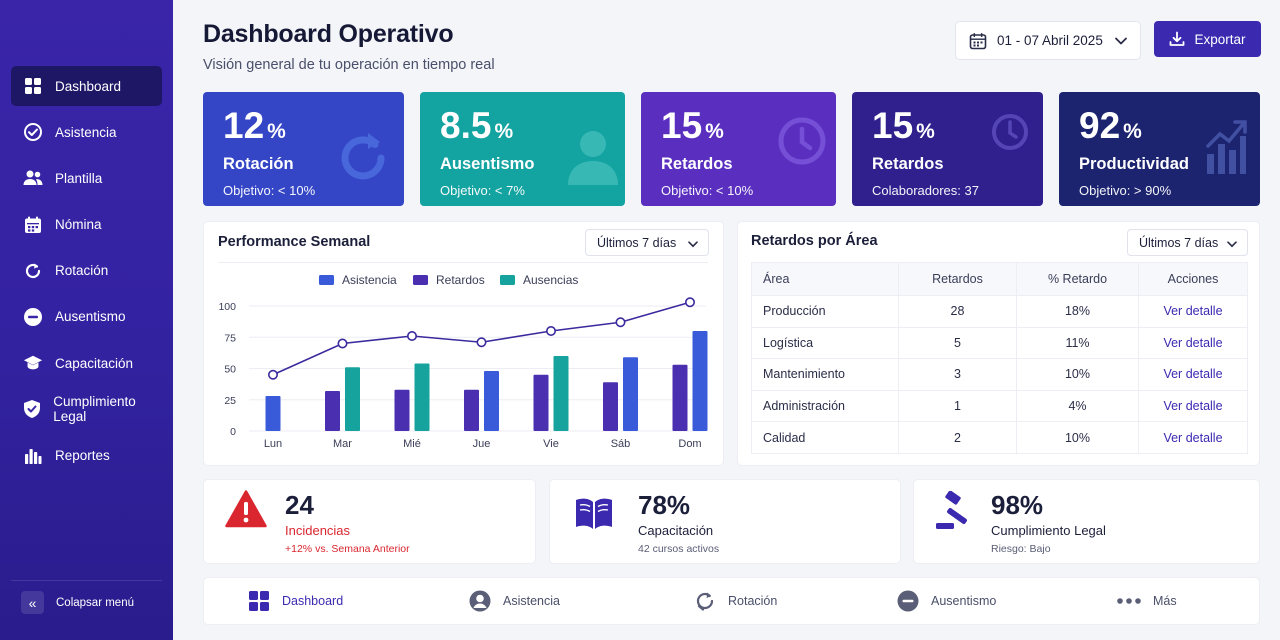 The height and width of the screenshot is (640, 1280). Describe the element at coordinates (86, 178) in the screenshot. I see `sidebar-item-plantilla: Plantilla` at that location.